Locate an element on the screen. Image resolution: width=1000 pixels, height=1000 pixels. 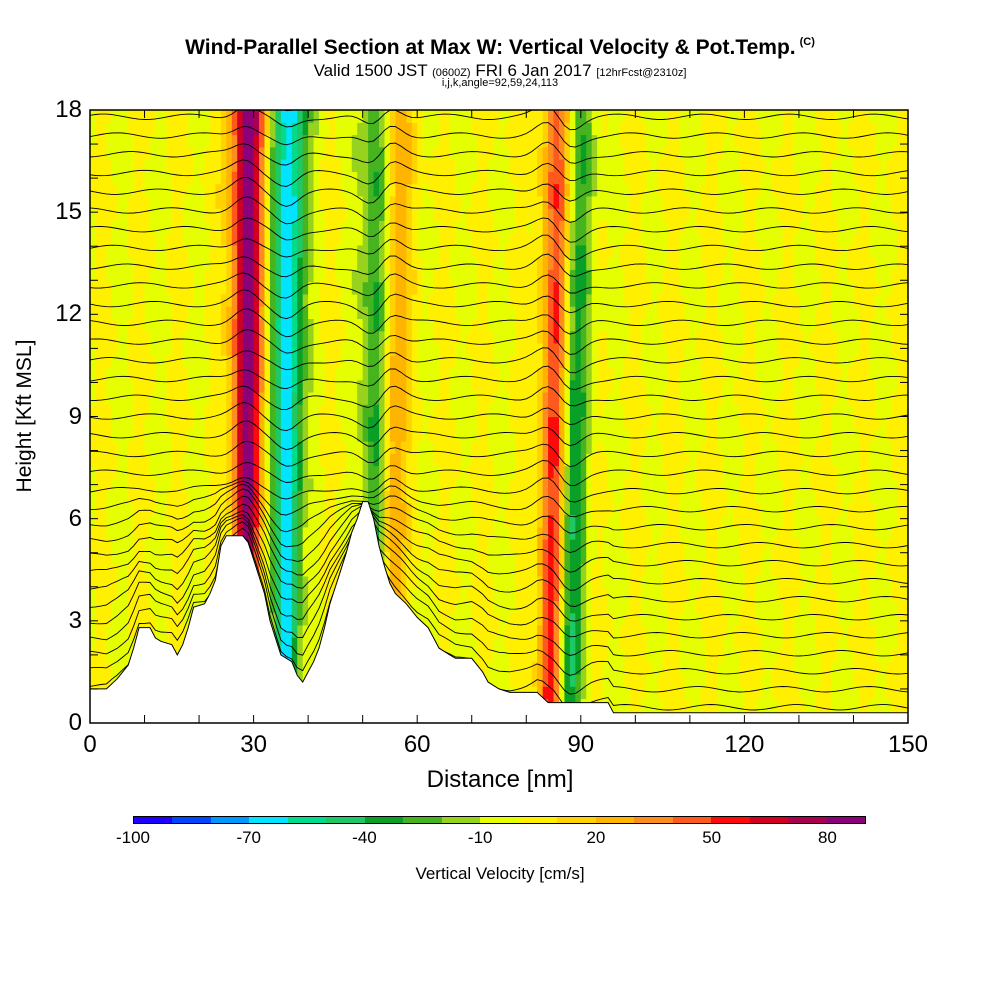
x-tick-label: 150 is located at coordinates (908, 744).